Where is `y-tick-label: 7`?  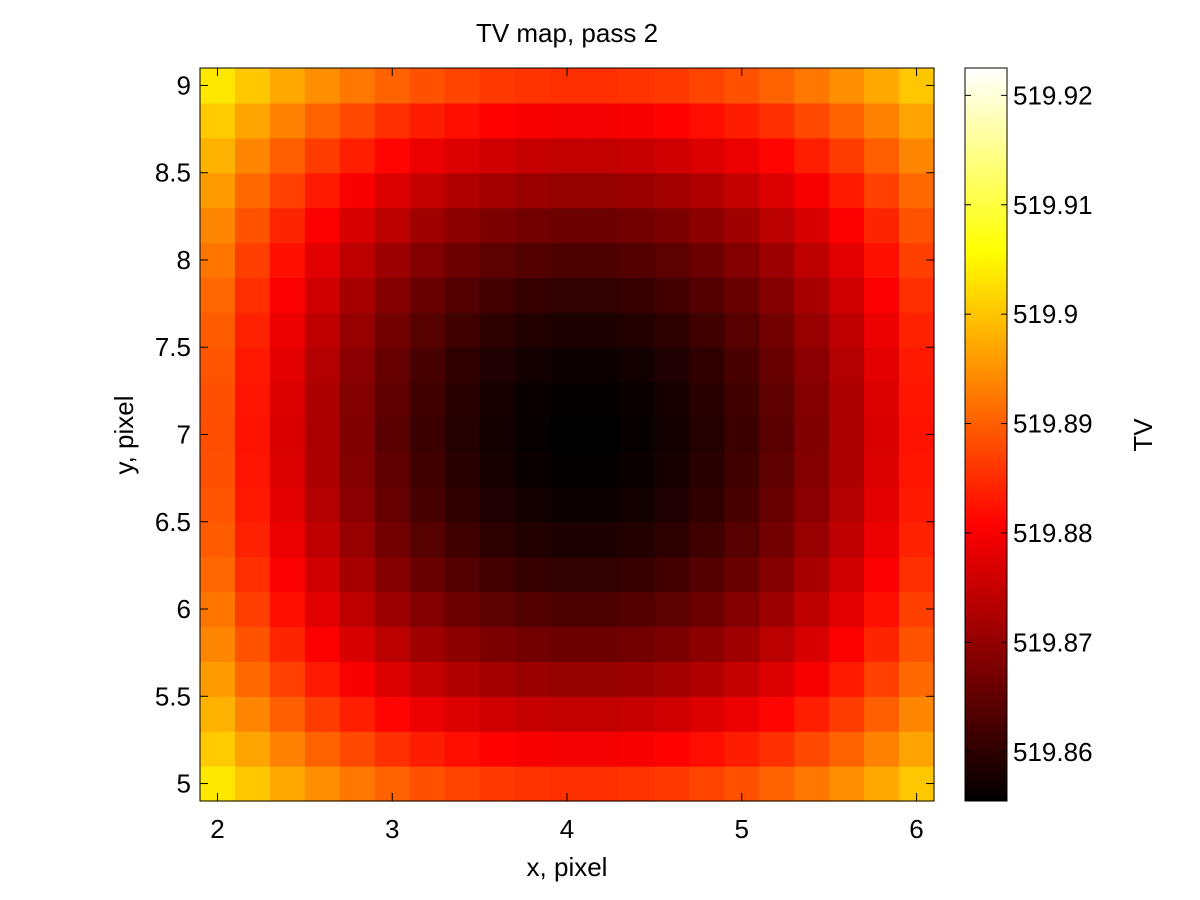 y-tick-label: 7 is located at coordinates (184, 435).